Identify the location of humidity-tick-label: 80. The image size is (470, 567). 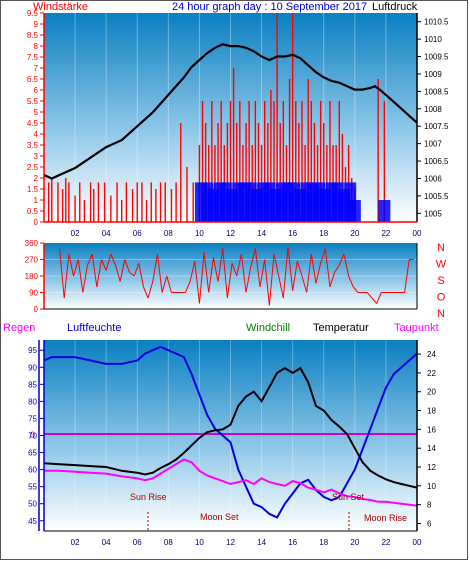
(32, 401).